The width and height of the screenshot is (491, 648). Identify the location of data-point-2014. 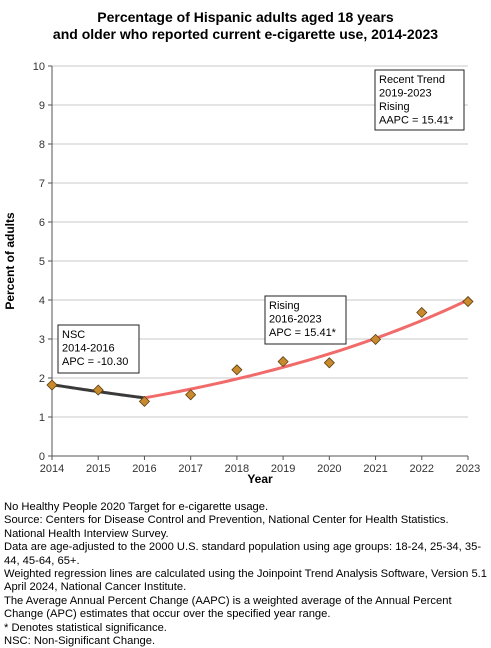
(52, 385).